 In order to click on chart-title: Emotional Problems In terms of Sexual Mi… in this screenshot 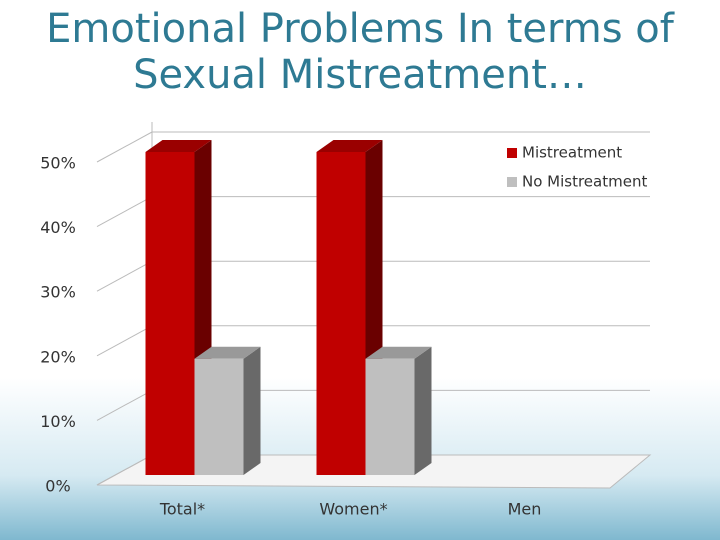, I will do `click(360, 52)`.